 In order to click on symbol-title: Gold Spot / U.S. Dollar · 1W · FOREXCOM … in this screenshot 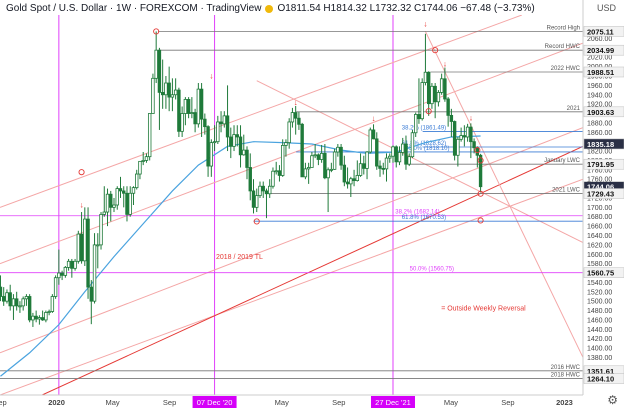, I will do `click(134, 8)`.